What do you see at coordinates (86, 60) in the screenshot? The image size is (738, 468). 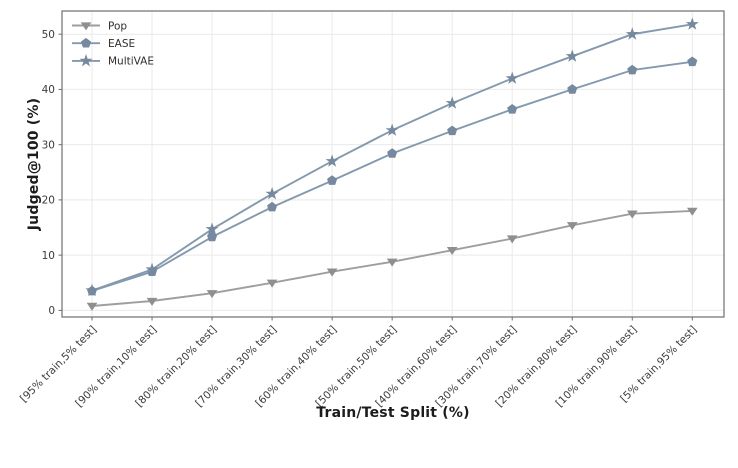 I see `legend-marker-multivae` at bounding box center [86, 60].